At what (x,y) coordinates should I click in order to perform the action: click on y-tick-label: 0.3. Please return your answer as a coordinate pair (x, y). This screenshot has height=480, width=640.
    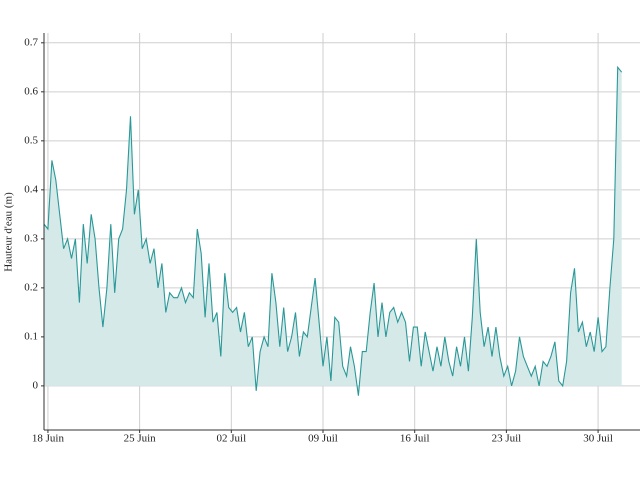
    Looking at the image, I should click on (31, 238).